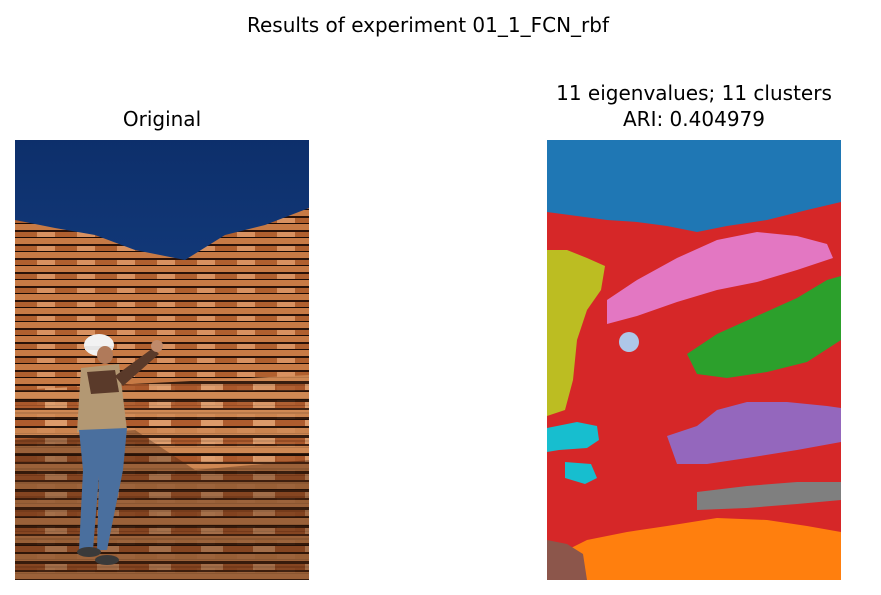 The height and width of the screenshot is (595, 881). Describe the element at coordinates (576, 333) in the screenshot. I see `cluster-olive` at that location.